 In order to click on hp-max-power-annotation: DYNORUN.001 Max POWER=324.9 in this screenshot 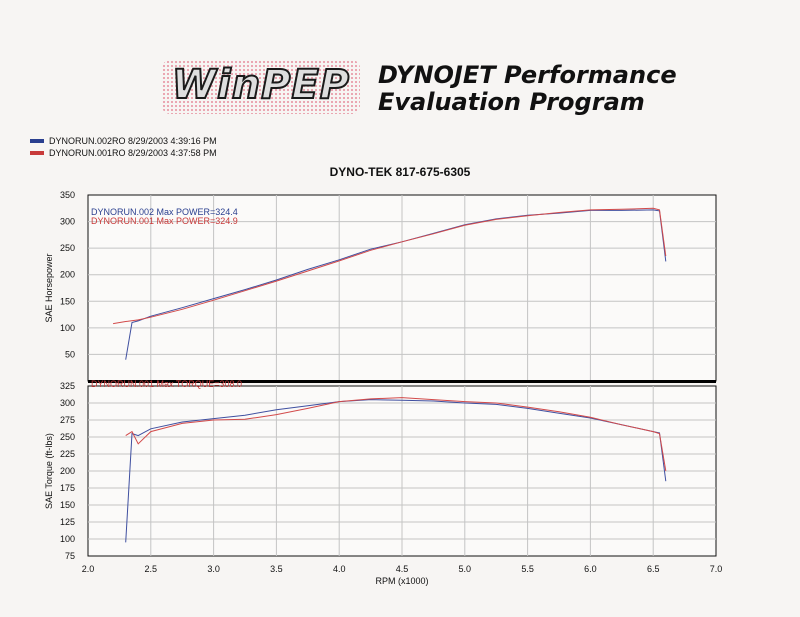, I will do `click(164, 221)`.